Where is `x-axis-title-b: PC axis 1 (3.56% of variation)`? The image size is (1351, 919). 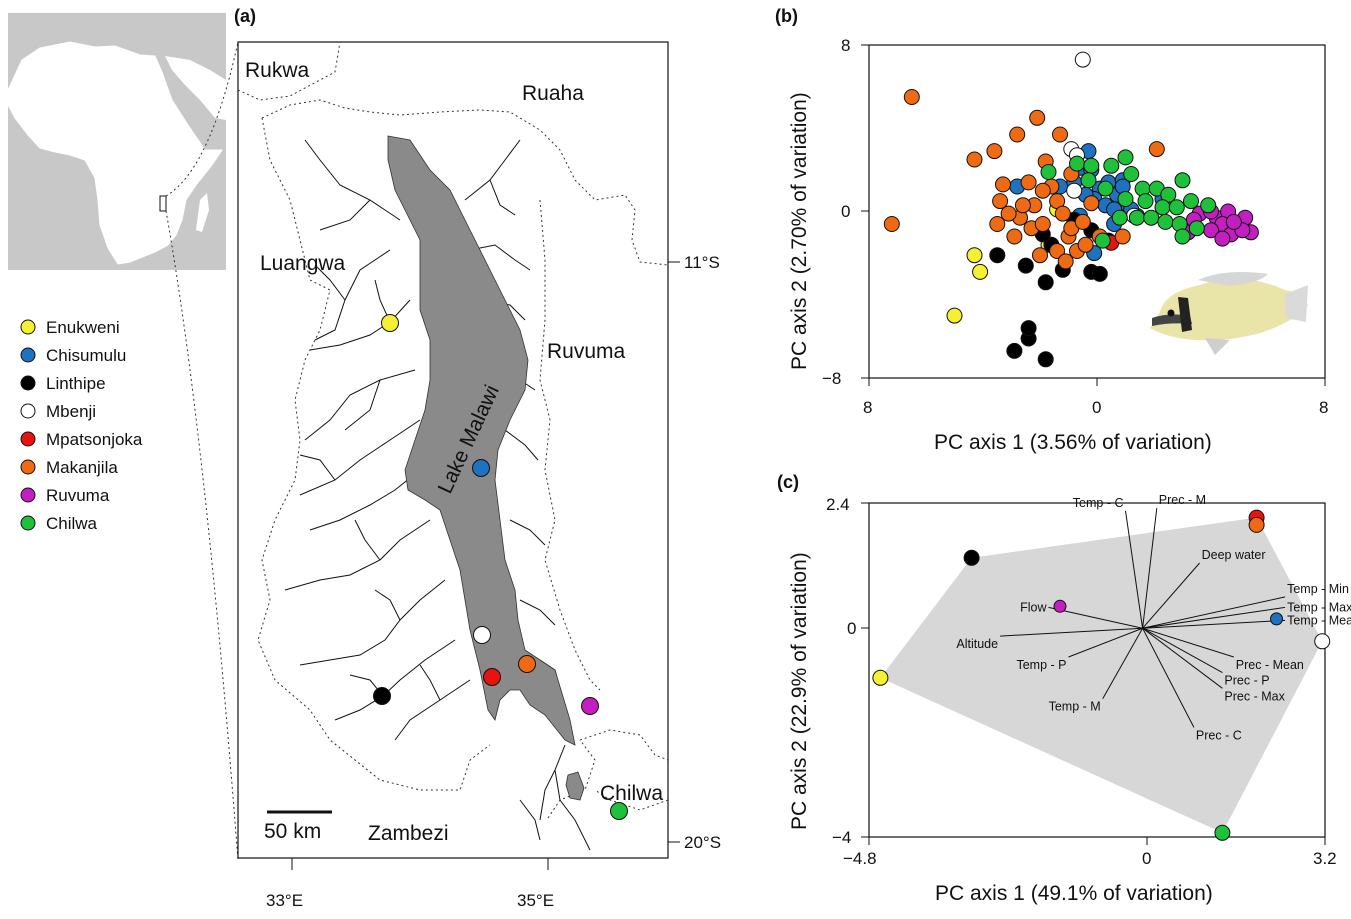 x-axis-title-b: PC axis 1 (3.56% of variation) is located at coordinates (1073, 442).